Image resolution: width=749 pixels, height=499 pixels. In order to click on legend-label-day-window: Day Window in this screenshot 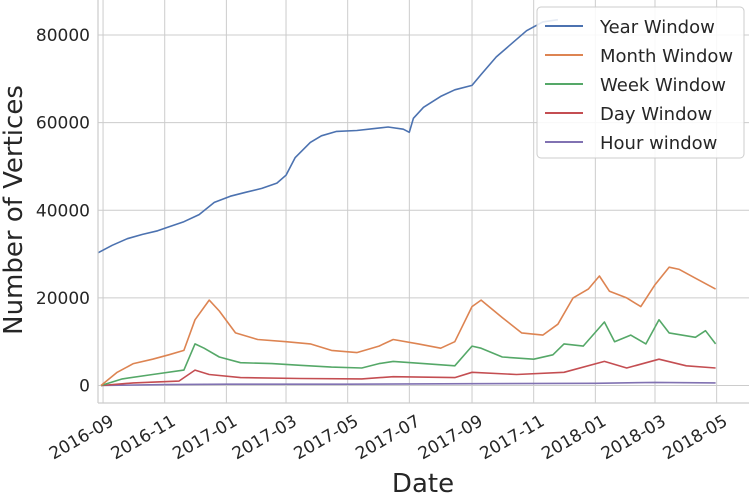, I will do `click(656, 114)`.